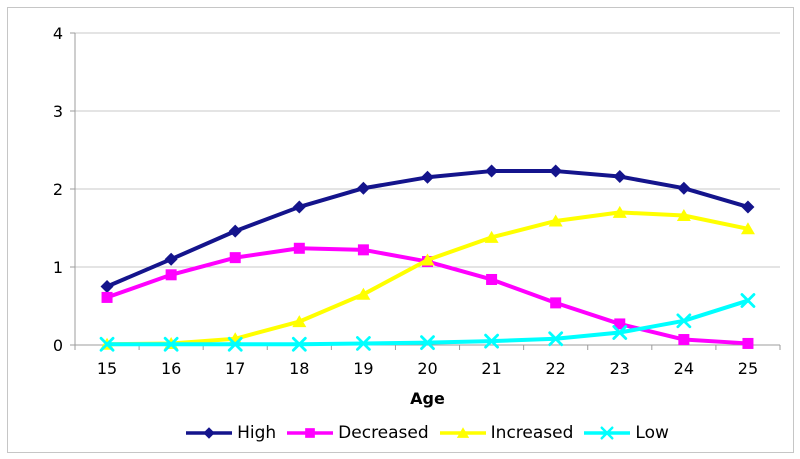 The height and width of the screenshot is (459, 800). I want to click on legend-label-high: High, so click(257, 433).